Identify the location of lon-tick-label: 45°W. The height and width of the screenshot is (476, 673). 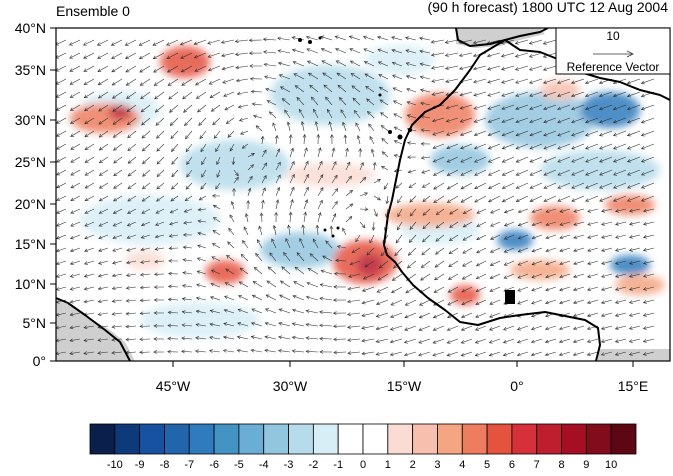
(173, 386).